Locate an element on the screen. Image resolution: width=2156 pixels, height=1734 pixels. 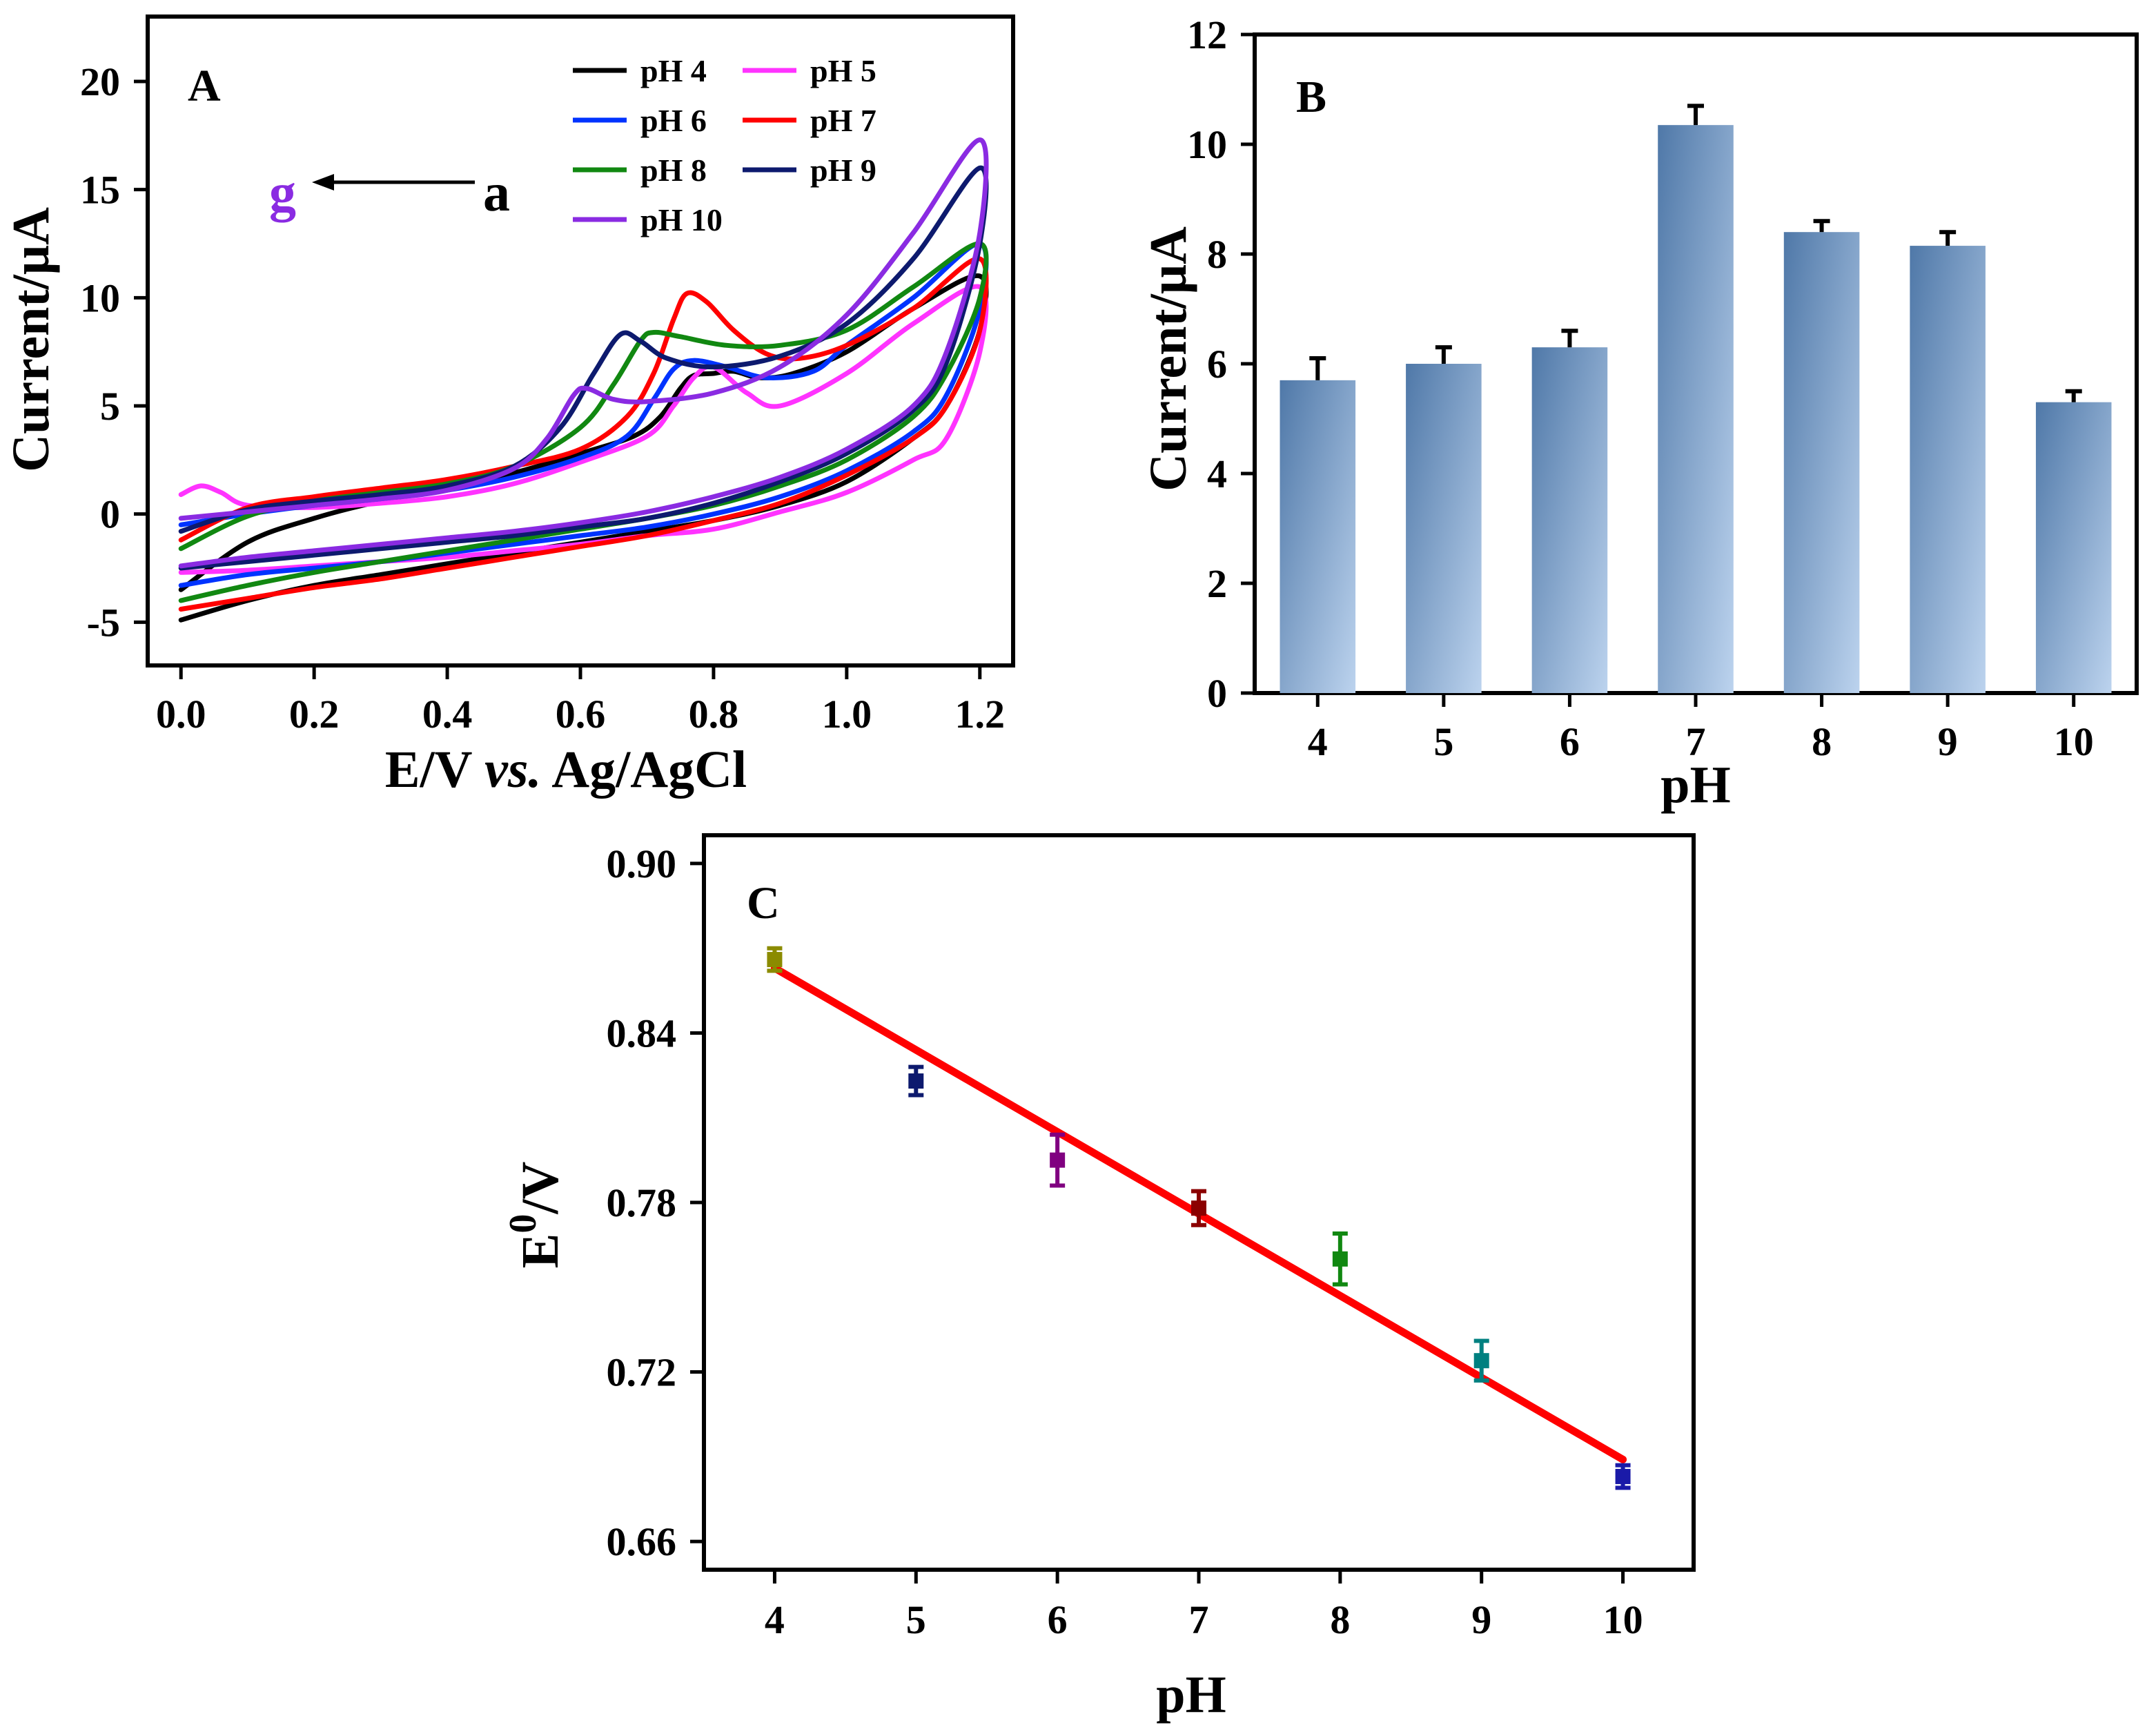
panel-a-curves is located at coordinates (583, 380).